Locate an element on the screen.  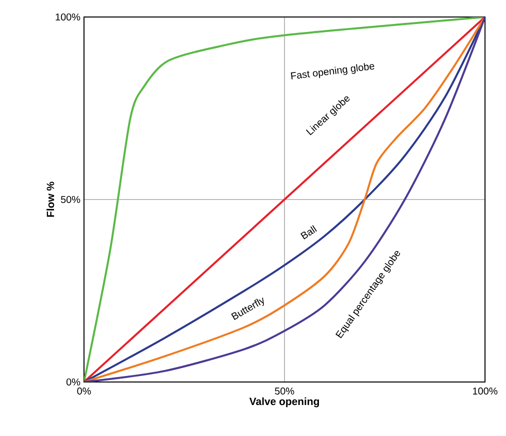
x-axis-title: Valve opening is located at coordinates (284, 402).